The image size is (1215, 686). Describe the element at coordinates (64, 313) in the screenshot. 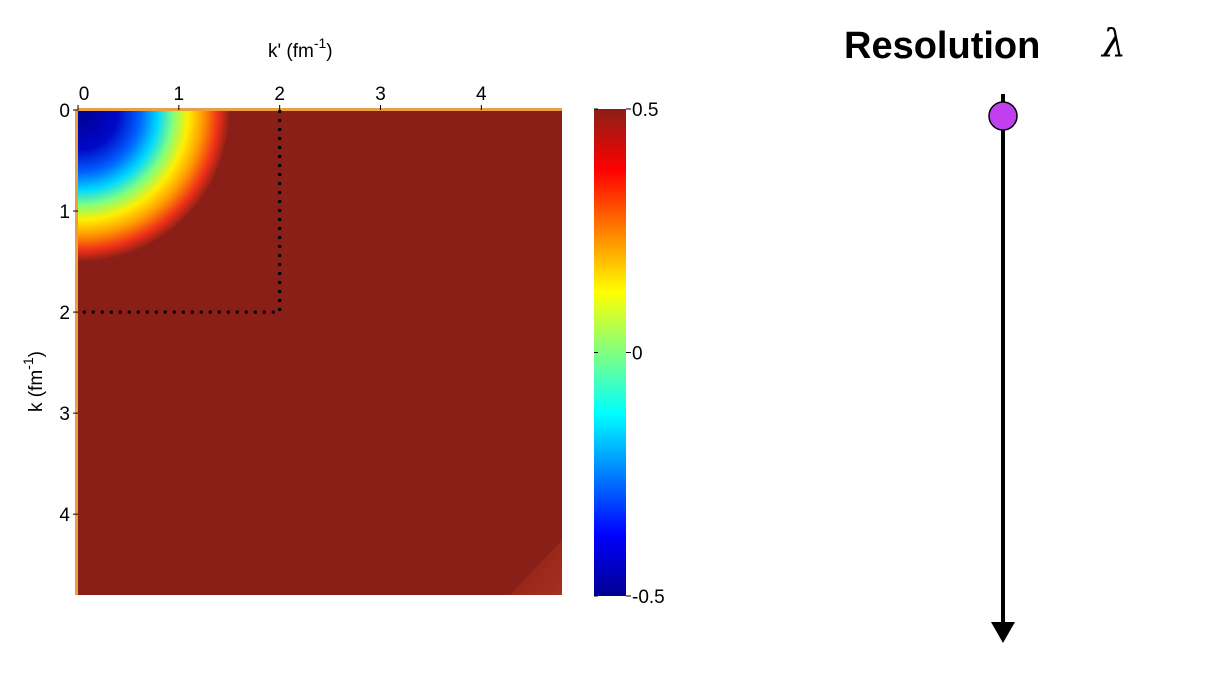

I see `y-tick-label: 2` at that location.